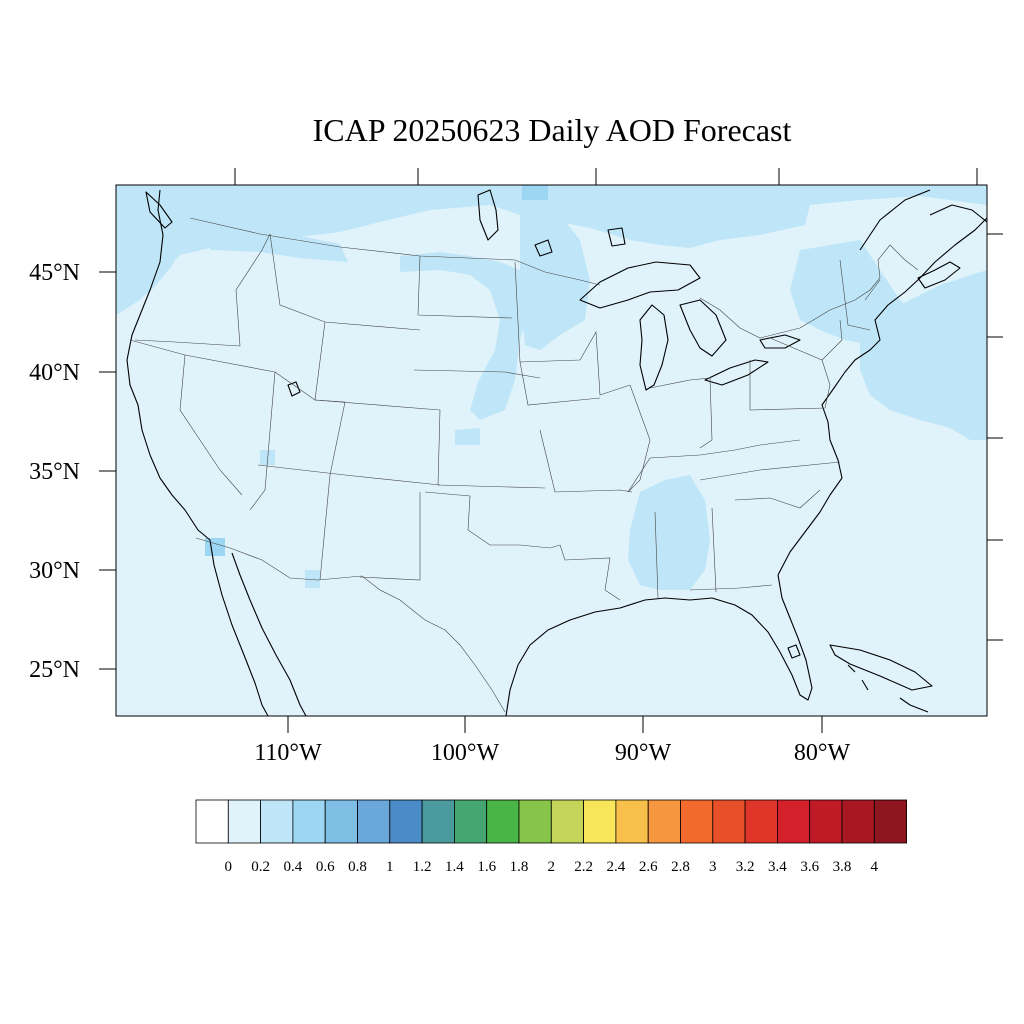 Image resolution: width=1024 pixels, height=1024 pixels. What do you see at coordinates (345, 282) in the screenshot?
I see `state-border-mt-wy` at bounding box center [345, 282].